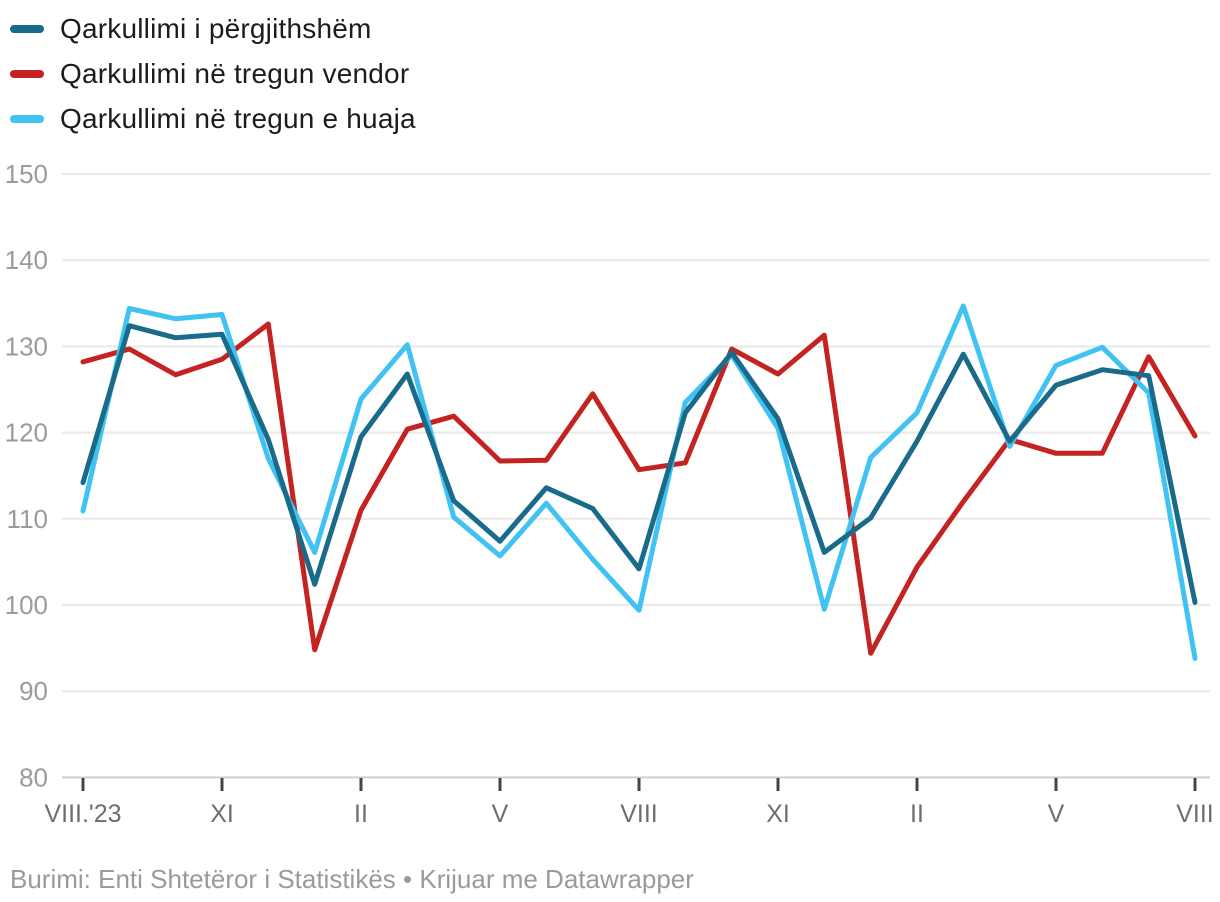 The width and height of the screenshot is (1220, 902). What do you see at coordinates (27, 519) in the screenshot?
I see `y-axis-tick-label: 110` at bounding box center [27, 519].